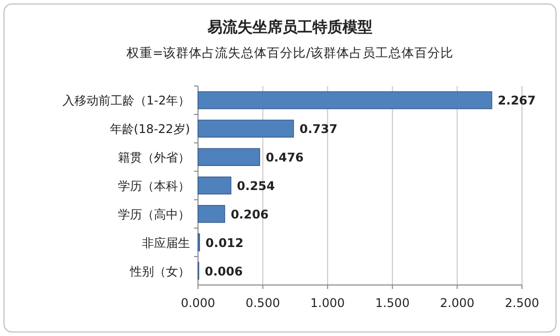 This screenshot has height=336, width=560. What do you see at coordinates (392, 303) in the screenshot?
I see `x-tick-label: 1.500` at bounding box center [392, 303].